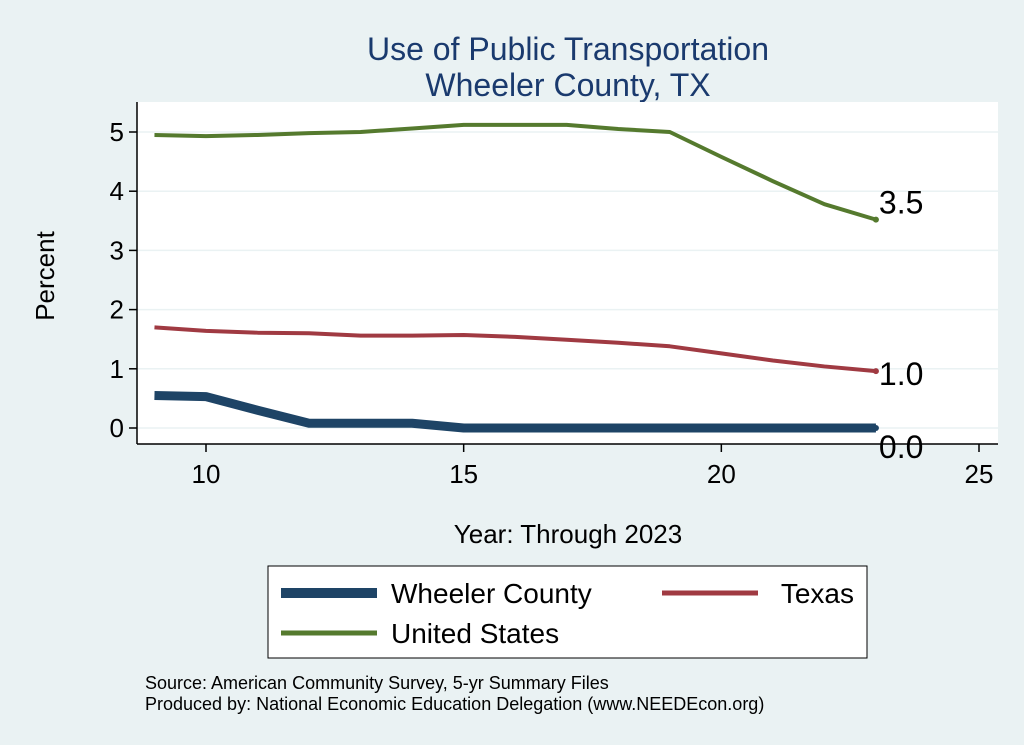 The height and width of the screenshot is (745, 1024). I want to click on legend-label: Wheeler County, so click(491, 593).